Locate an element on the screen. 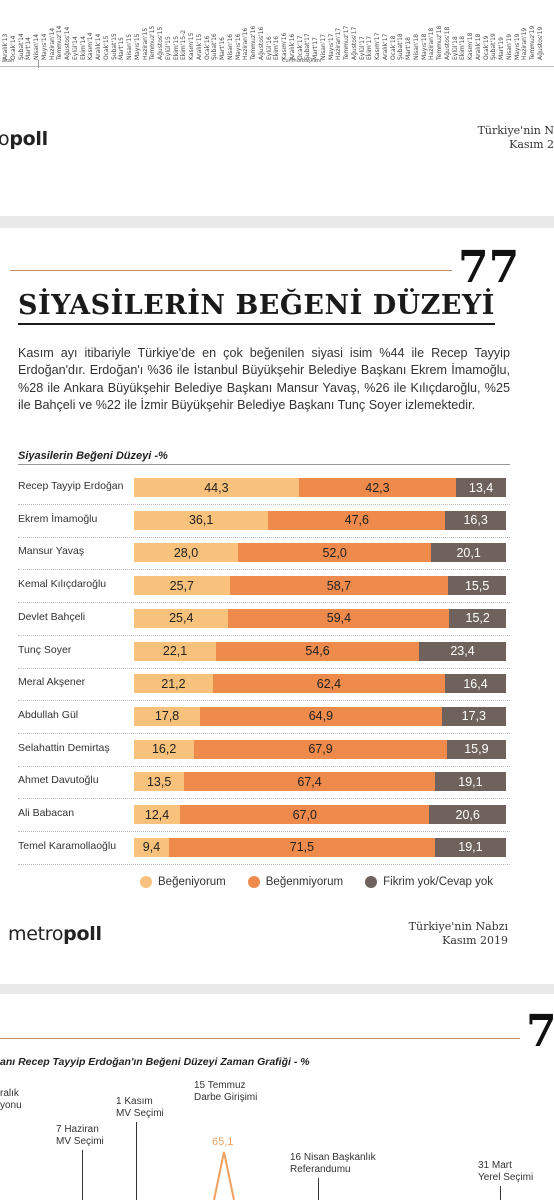 The height and width of the screenshot is (1200, 554). page-number: 78 is located at coordinates (540, 1031).